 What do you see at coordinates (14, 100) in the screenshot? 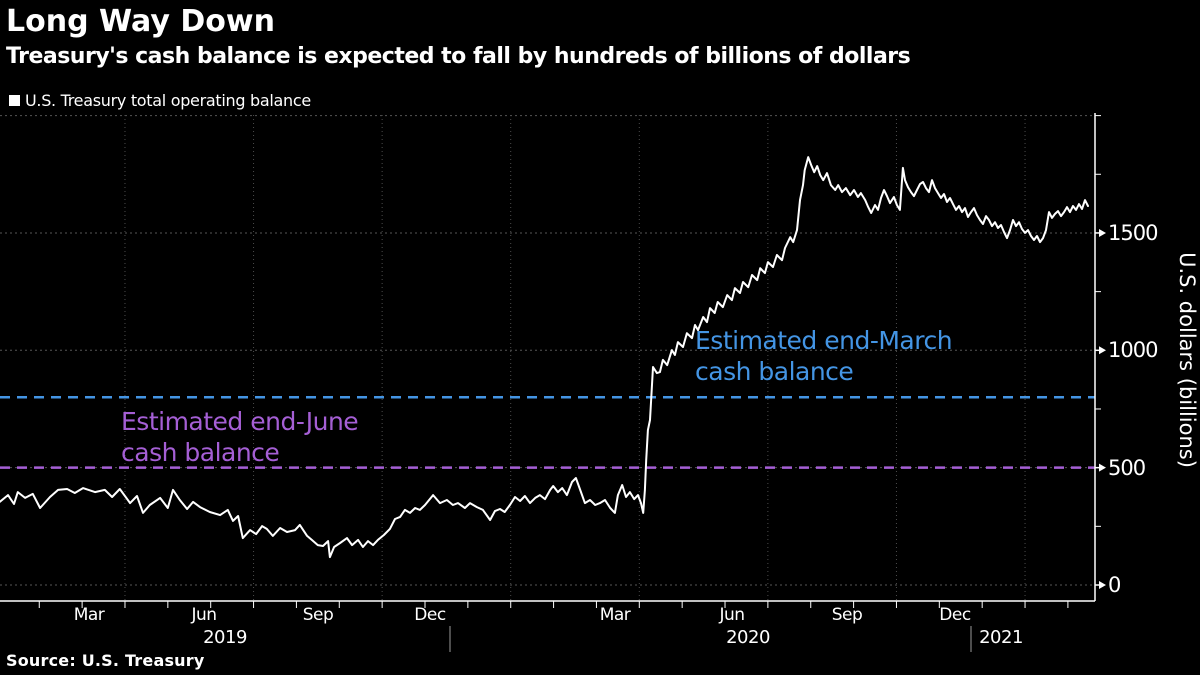
I see `legend-swatch-icon` at bounding box center [14, 100].